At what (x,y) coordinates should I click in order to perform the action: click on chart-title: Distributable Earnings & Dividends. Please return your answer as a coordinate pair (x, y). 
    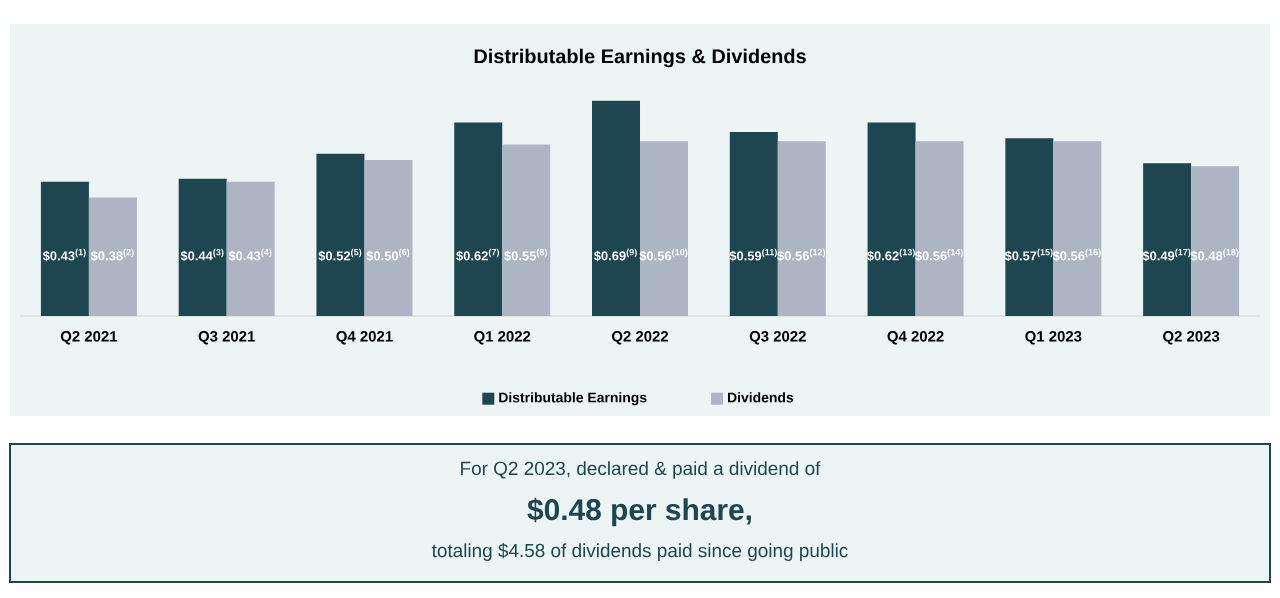
    Looking at the image, I should click on (640, 58).